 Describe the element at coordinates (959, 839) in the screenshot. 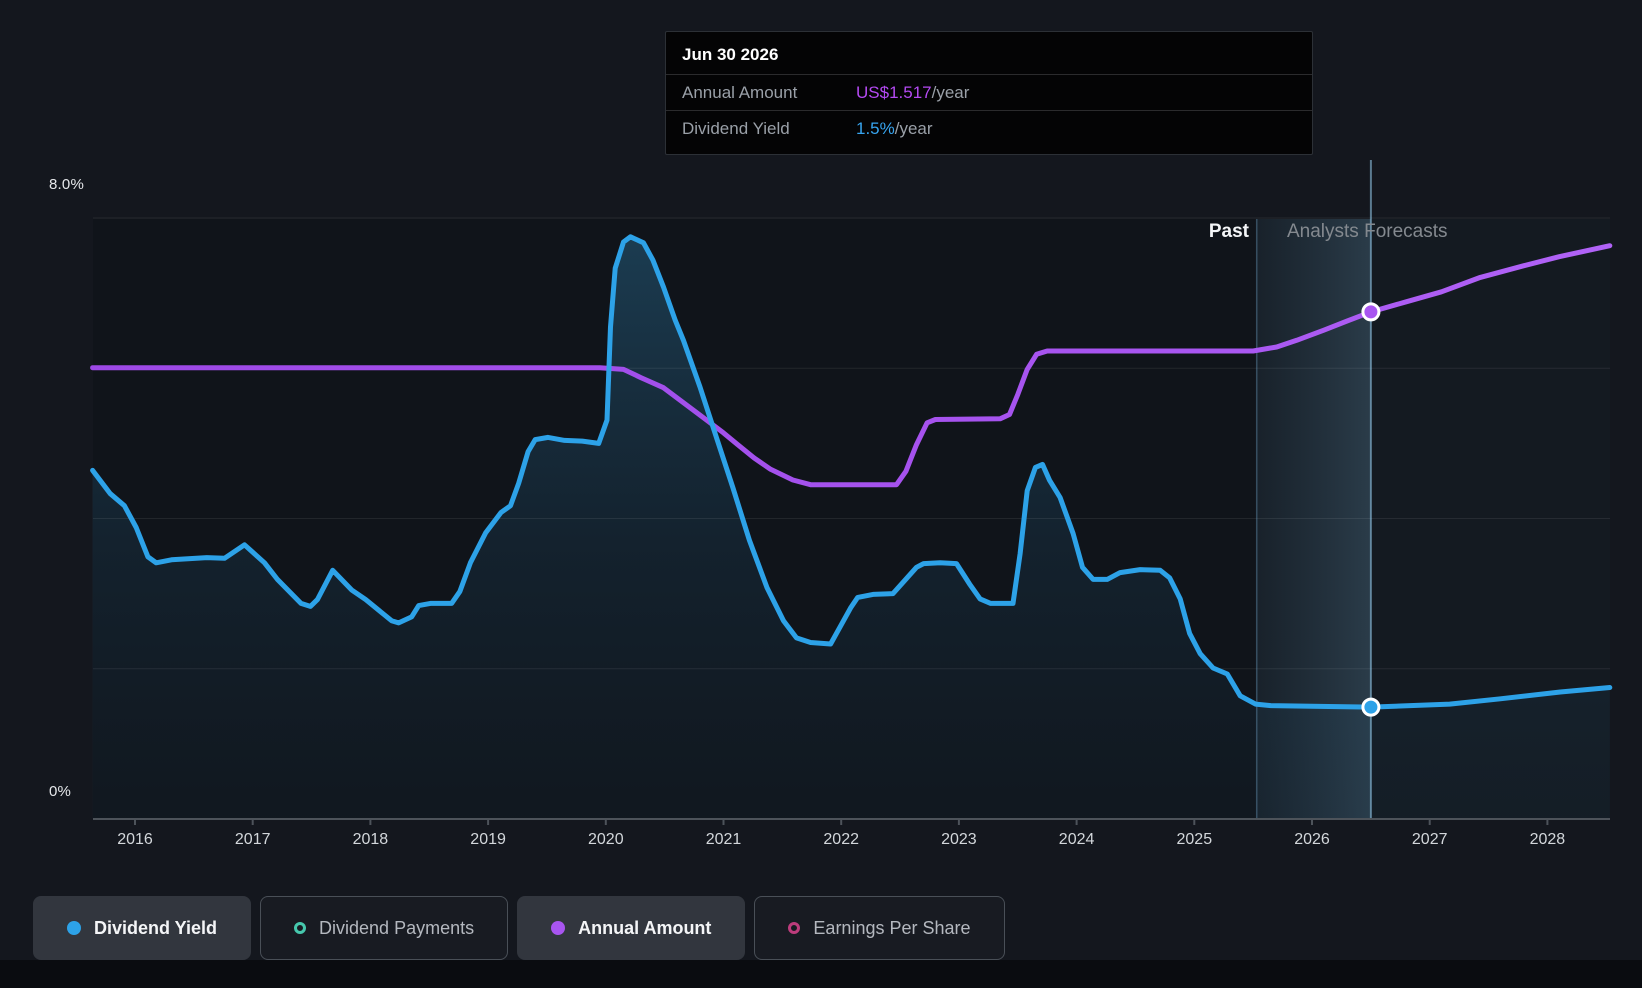

I see `x-axis-label: 2023` at that location.